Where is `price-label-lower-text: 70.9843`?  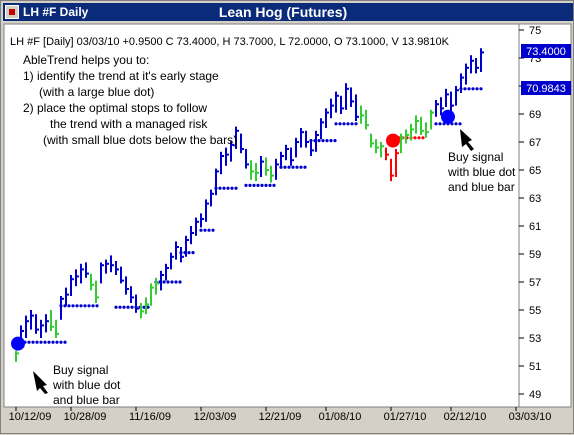 price-label-lower-text: 70.9843 is located at coordinates (546, 89).